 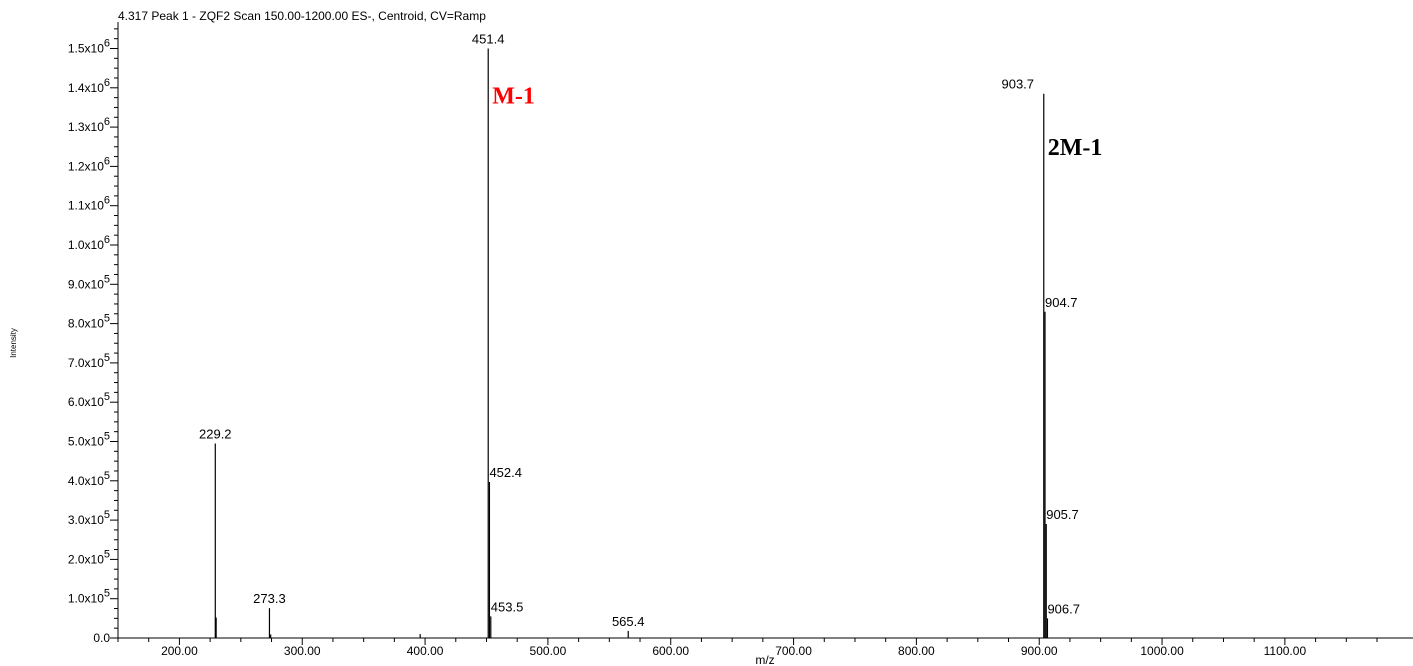 I want to click on y-tick-label: 1.4x10⁶, so click(x=89, y=86).